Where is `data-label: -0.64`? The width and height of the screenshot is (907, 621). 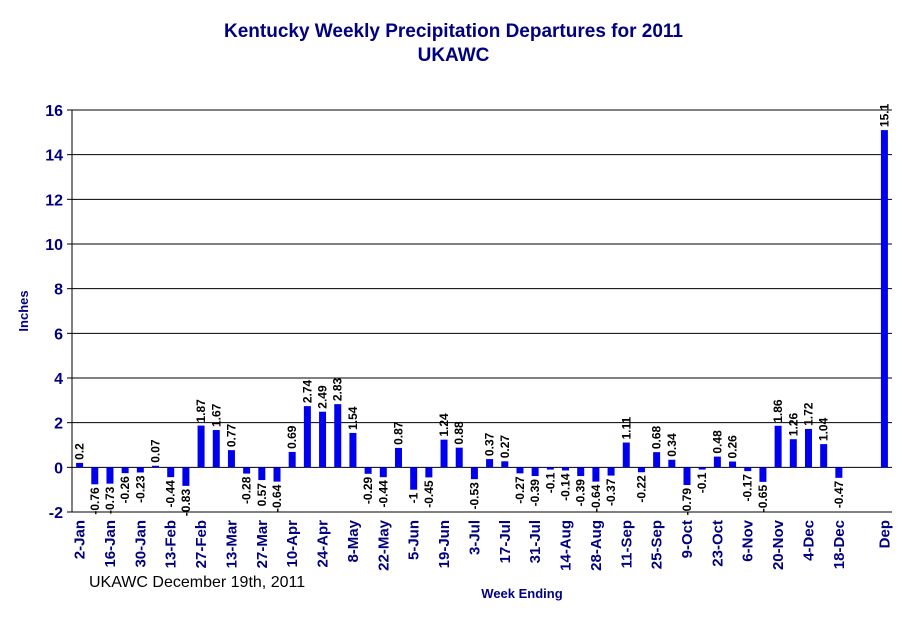 data-label: -0.64 is located at coordinates (277, 498).